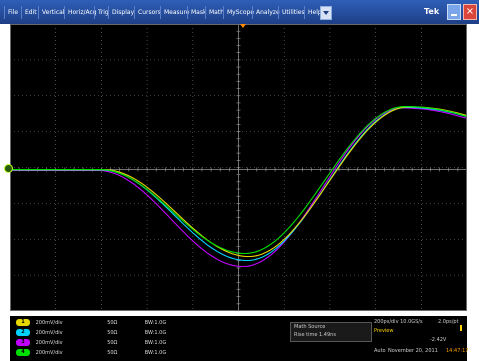 This screenshot has width=479, height=361. Describe the element at coordinates (293, 12) in the screenshot. I see `menu-utilities: Utilities` at that location.